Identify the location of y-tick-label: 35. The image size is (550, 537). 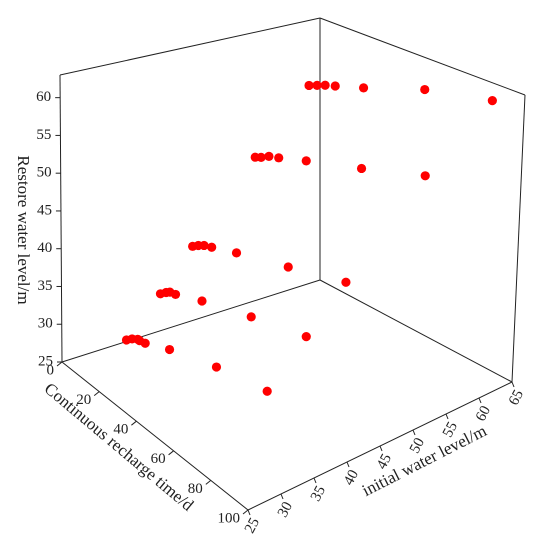
(318, 493).